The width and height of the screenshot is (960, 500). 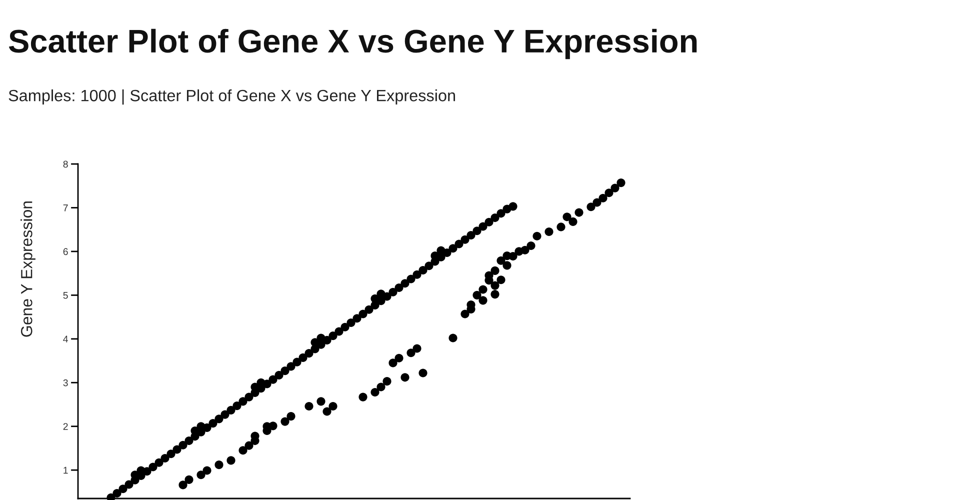 I want to click on y-tick-label: 2, so click(x=65, y=426).